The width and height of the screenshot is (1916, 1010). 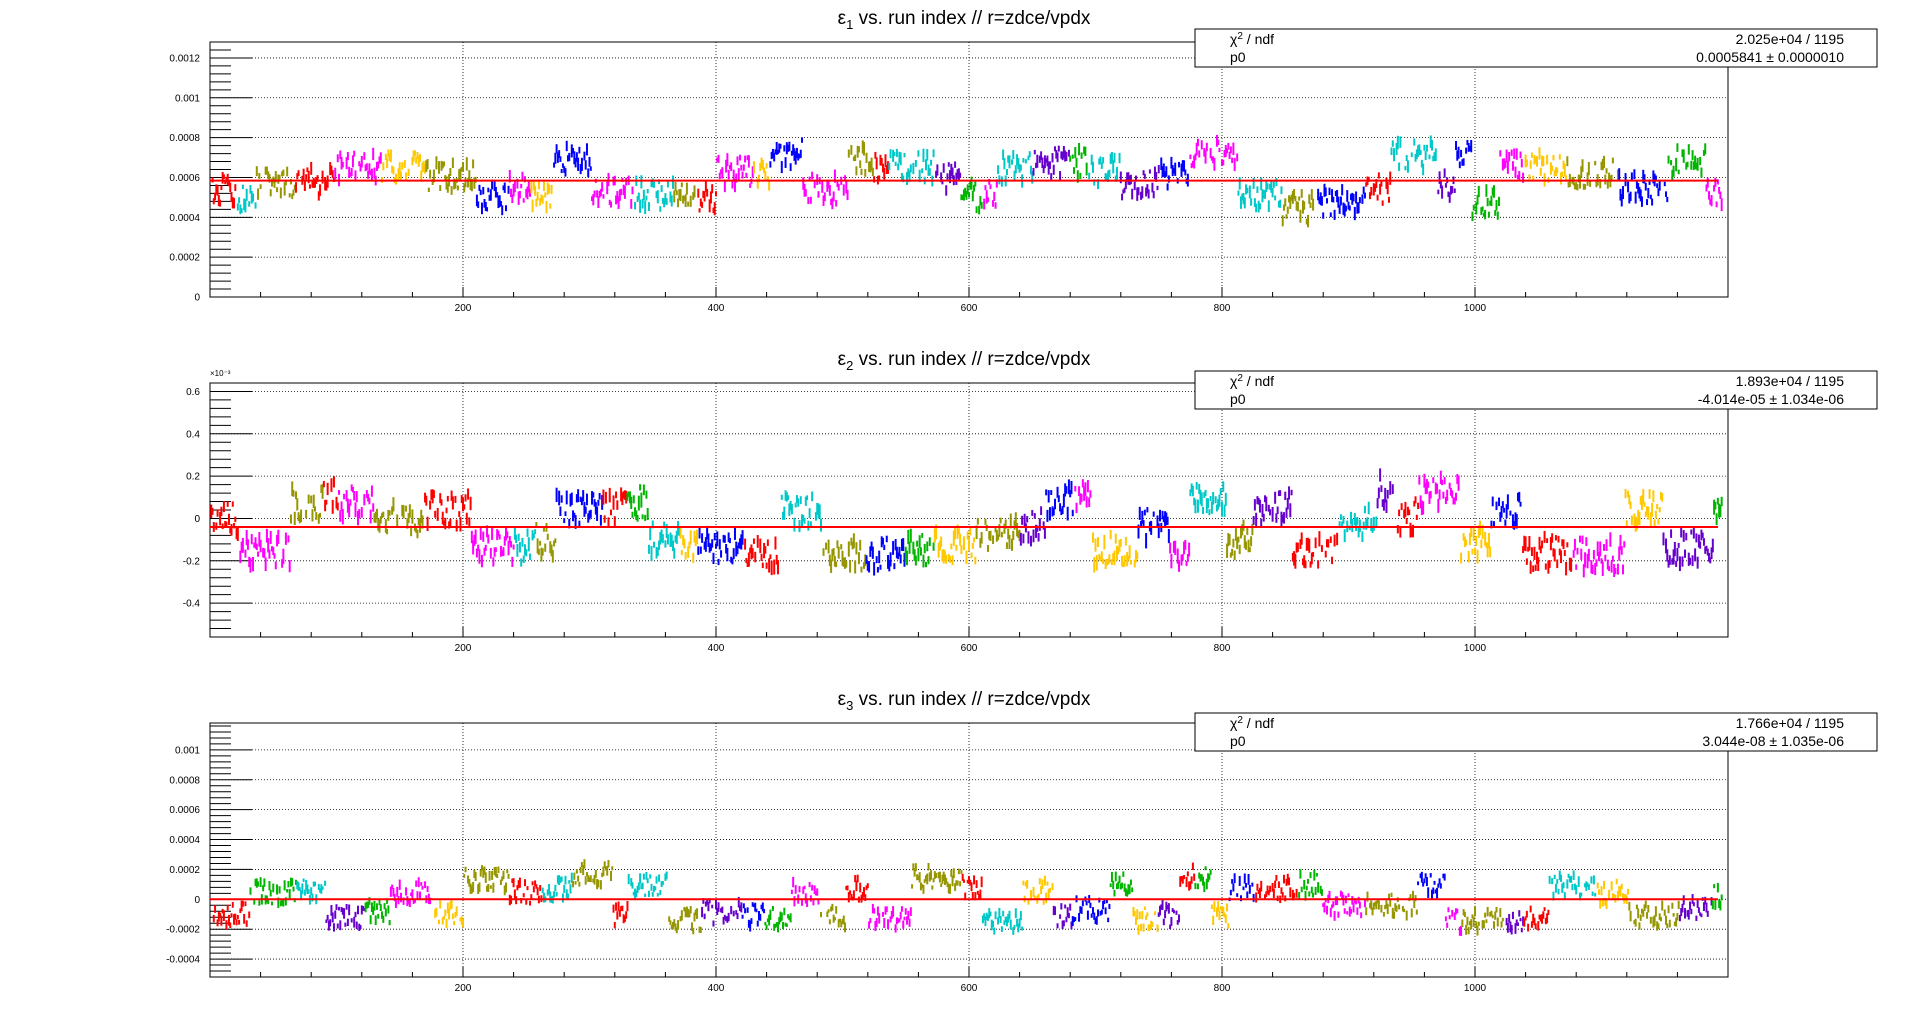 What do you see at coordinates (193, 477) in the screenshot?
I see `y-tick-label: 0.2` at bounding box center [193, 477].